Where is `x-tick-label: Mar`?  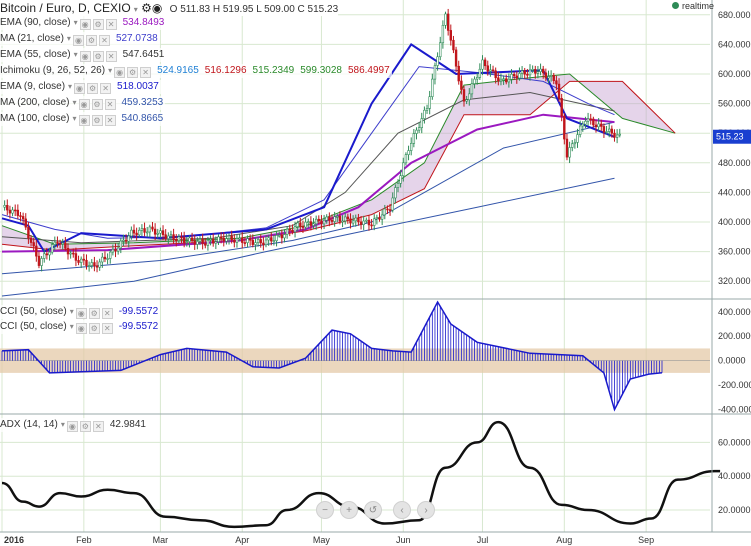
x-tick-label: Mar is located at coordinates (161, 540).